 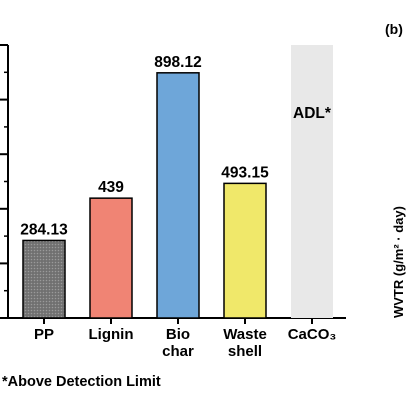 I want to click on bar-below-limit, so click(x=312, y=181).